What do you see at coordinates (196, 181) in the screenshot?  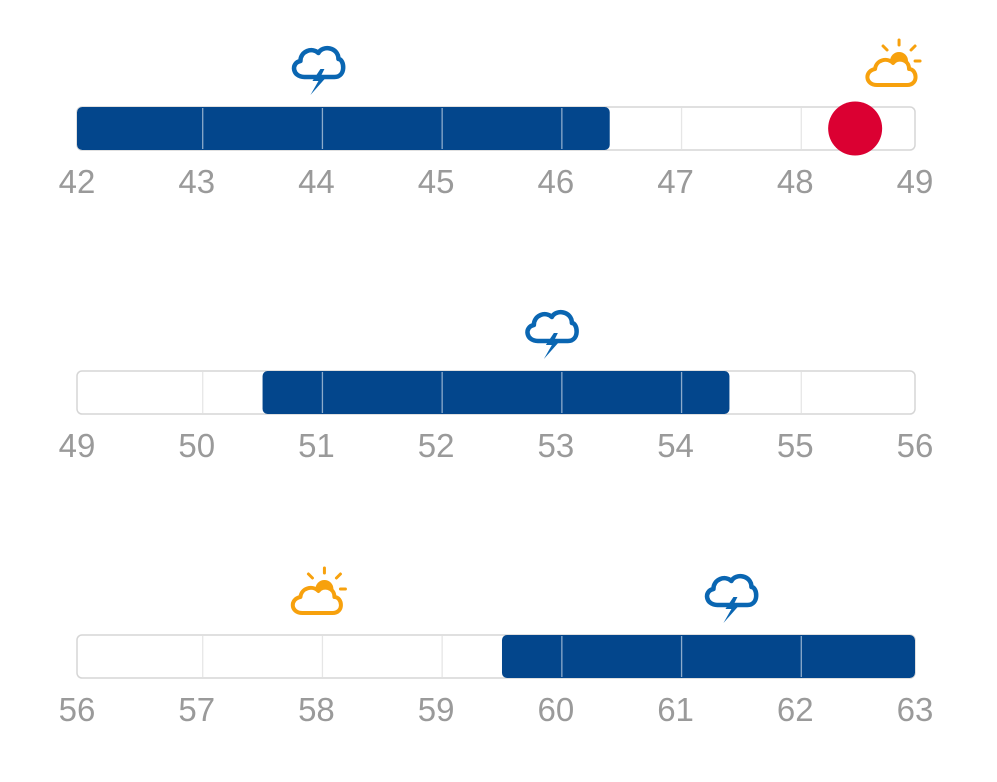 I see `tick-label: 43` at bounding box center [196, 181].